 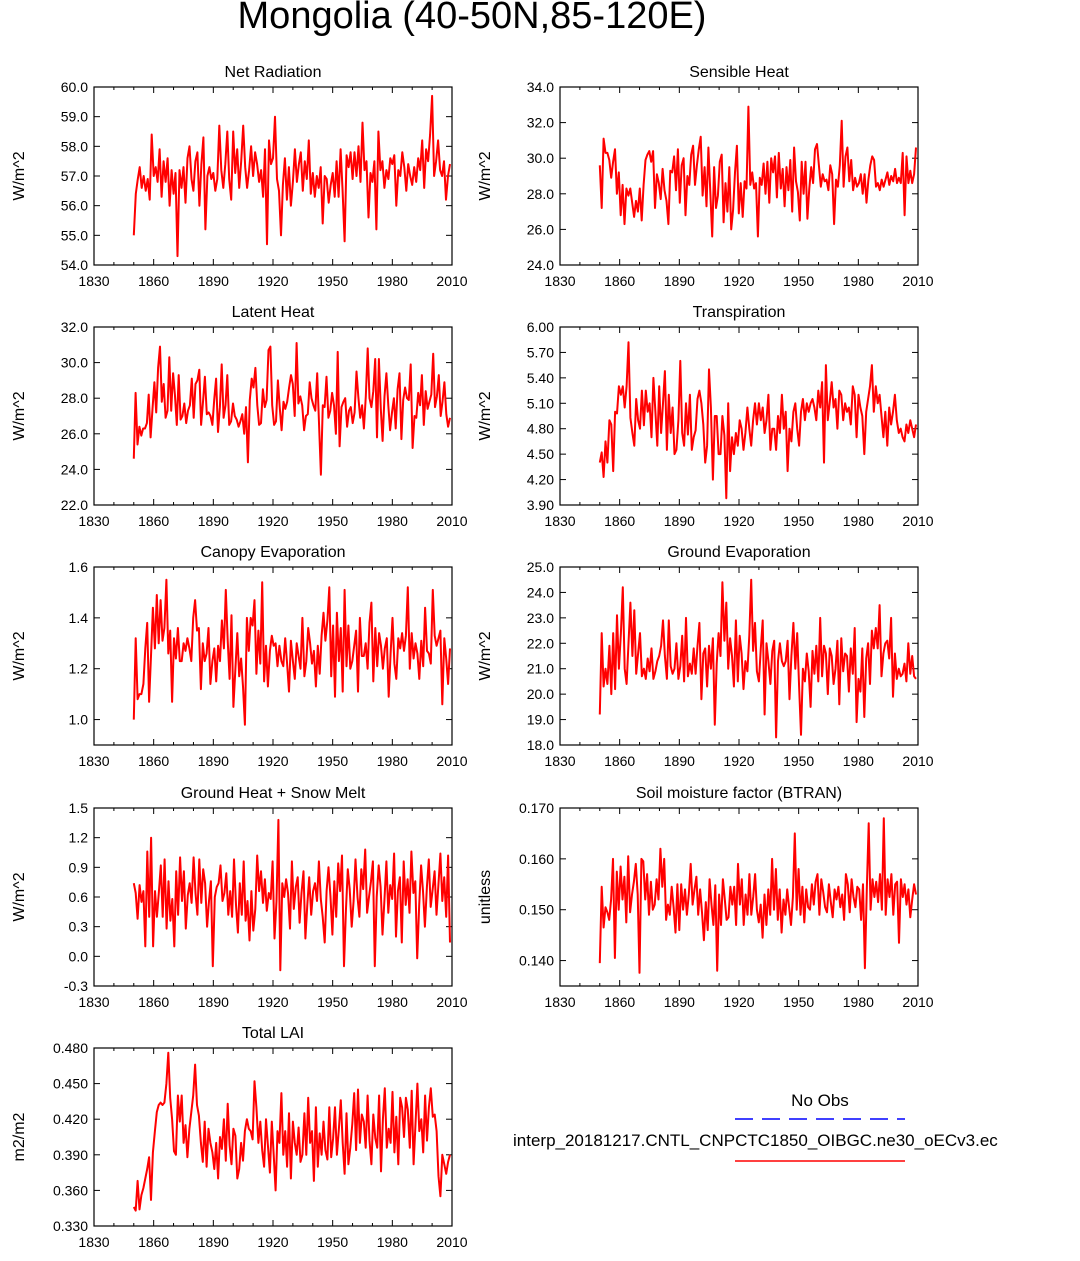 What do you see at coordinates (273, 1033) in the screenshot?
I see `panel-title: Total LAI` at bounding box center [273, 1033].